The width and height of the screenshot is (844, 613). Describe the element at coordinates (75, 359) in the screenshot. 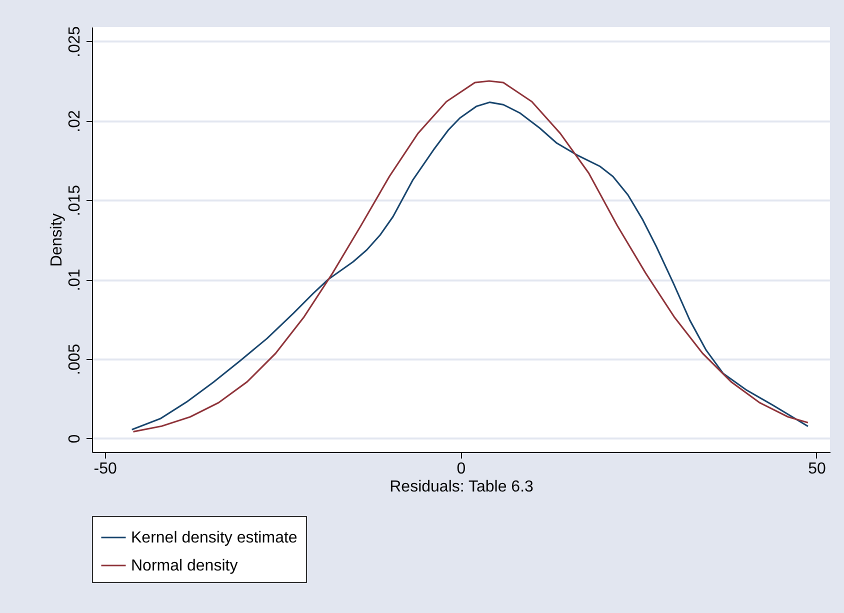

I see `y-tick-label: .005` at that location.